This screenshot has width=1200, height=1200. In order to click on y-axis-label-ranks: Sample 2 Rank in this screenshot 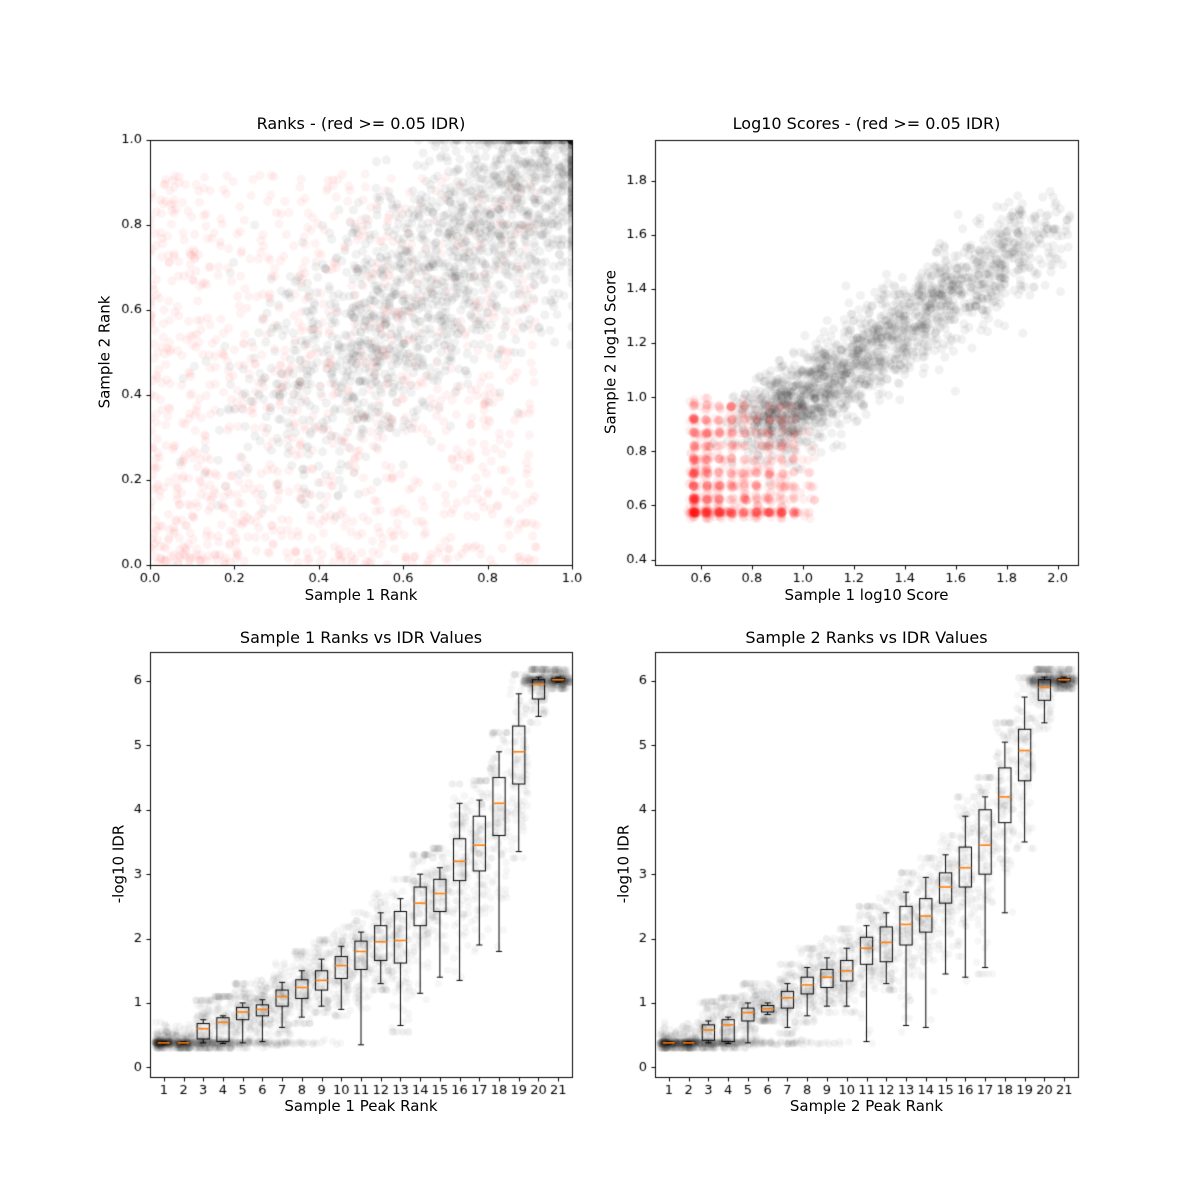, I will do `click(104, 352)`.